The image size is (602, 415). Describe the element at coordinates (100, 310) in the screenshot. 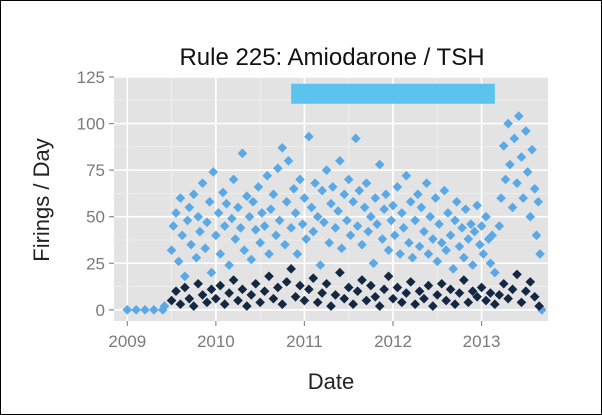

I see `y-tick-label: 0` at that location.